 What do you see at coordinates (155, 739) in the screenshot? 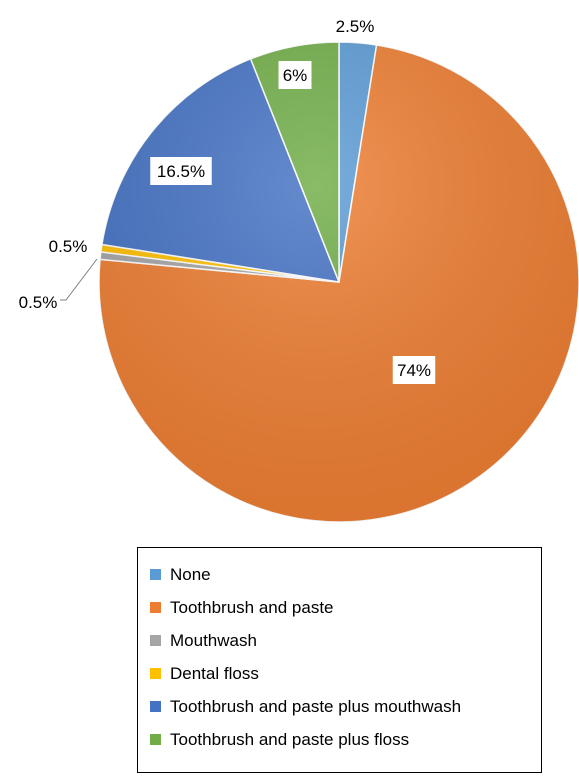
I see `legend-swatch-toothbrush-paste-floss` at bounding box center [155, 739].